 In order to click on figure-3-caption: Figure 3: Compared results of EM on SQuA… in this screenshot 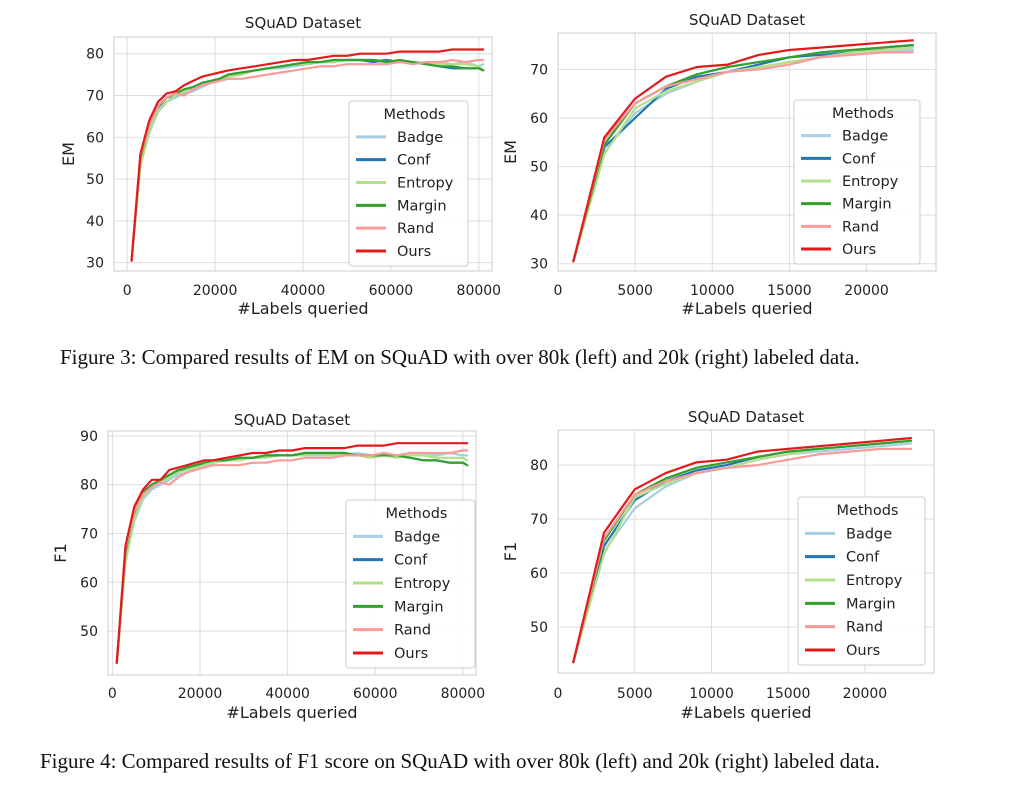, I will do `click(460, 357)`.